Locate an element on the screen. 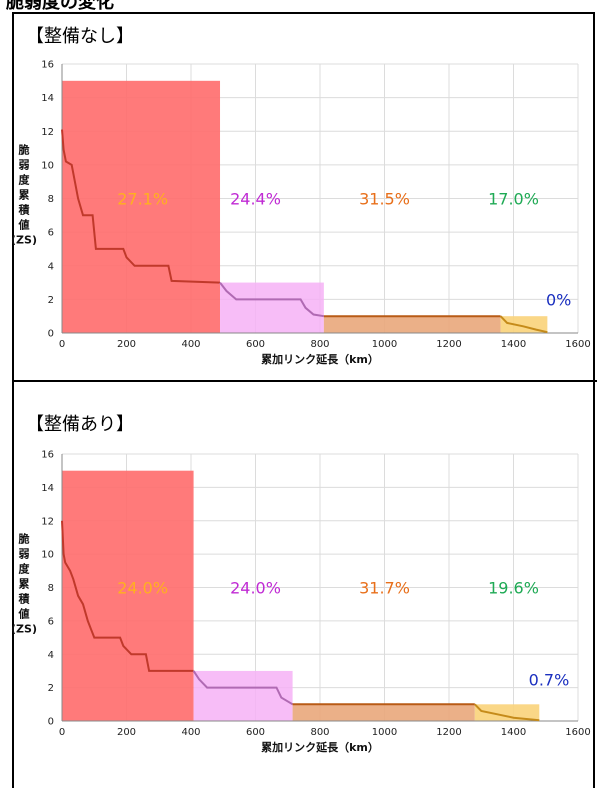  page-title: 脆弱度の変化 is located at coordinates (60, 6).